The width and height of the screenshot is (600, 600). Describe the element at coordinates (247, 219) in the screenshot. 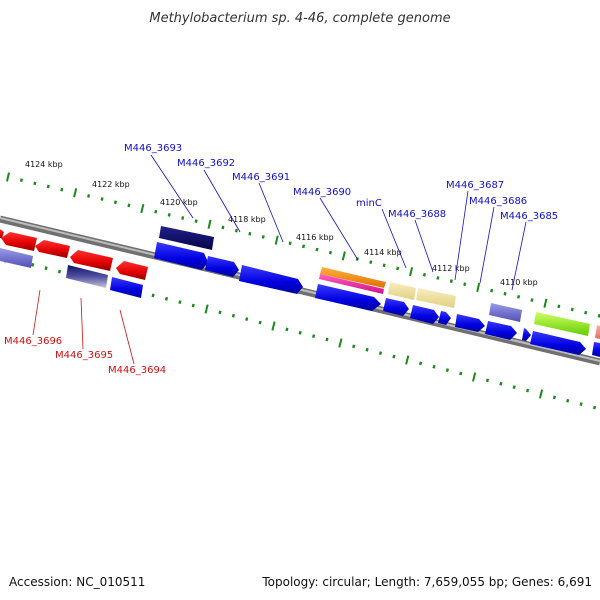

I see `tick-label: 4118 kbp` at that location.